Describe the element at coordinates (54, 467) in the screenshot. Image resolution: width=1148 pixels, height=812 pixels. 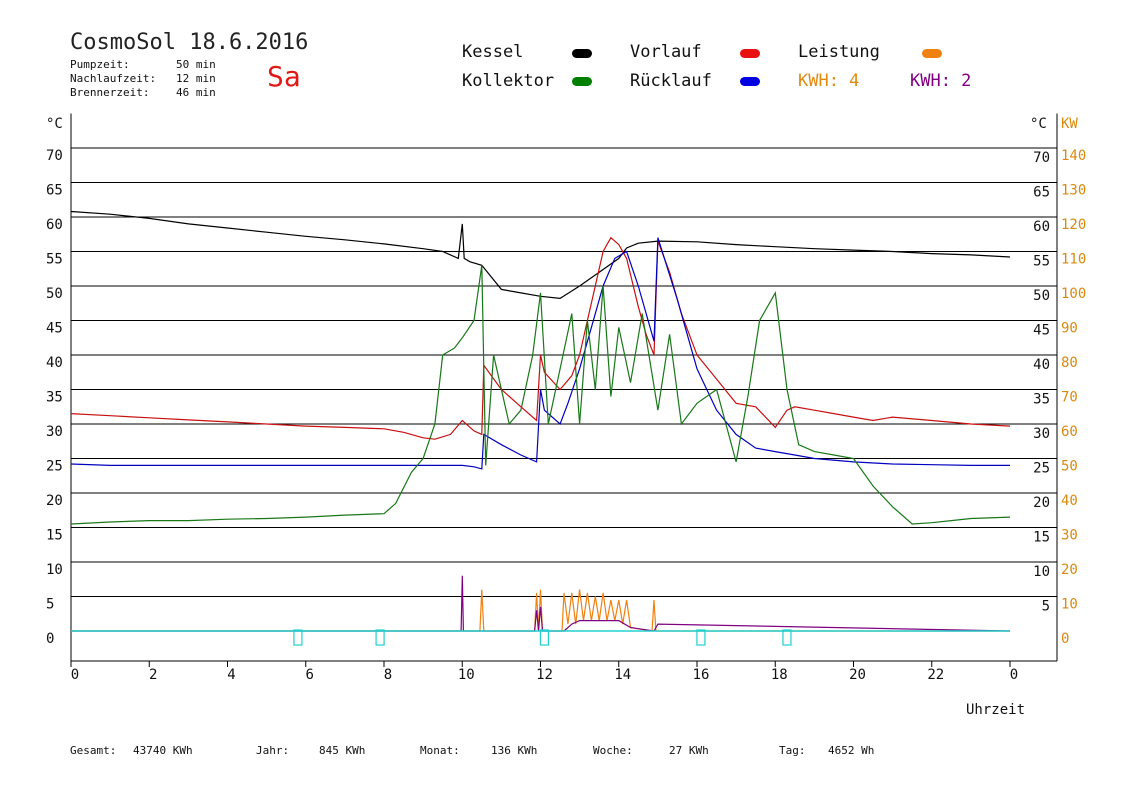
I see `y-tick-left-label: 25` at that location.